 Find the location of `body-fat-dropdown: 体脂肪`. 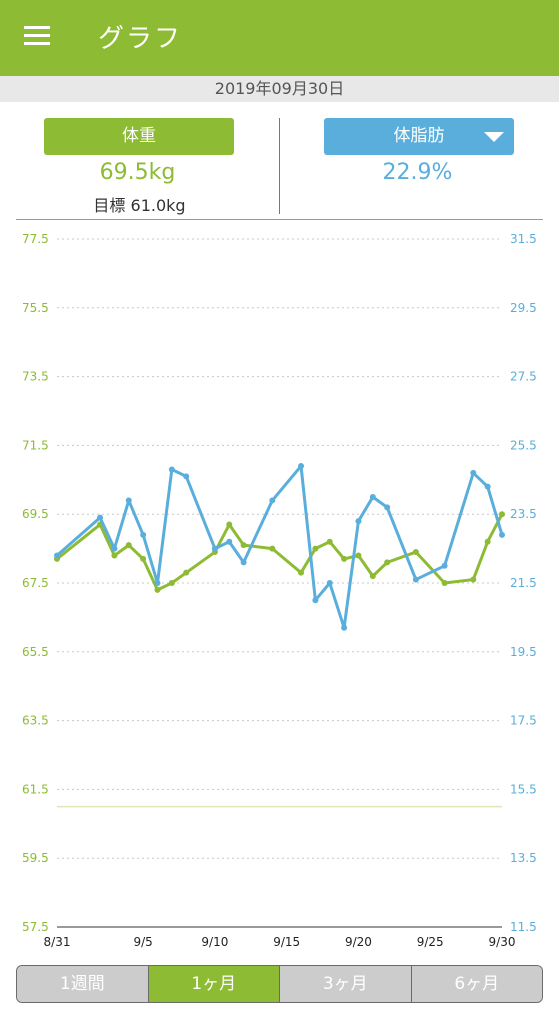

body-fat-dropdown: 体脂肪 is located at coordinates (419, 136).